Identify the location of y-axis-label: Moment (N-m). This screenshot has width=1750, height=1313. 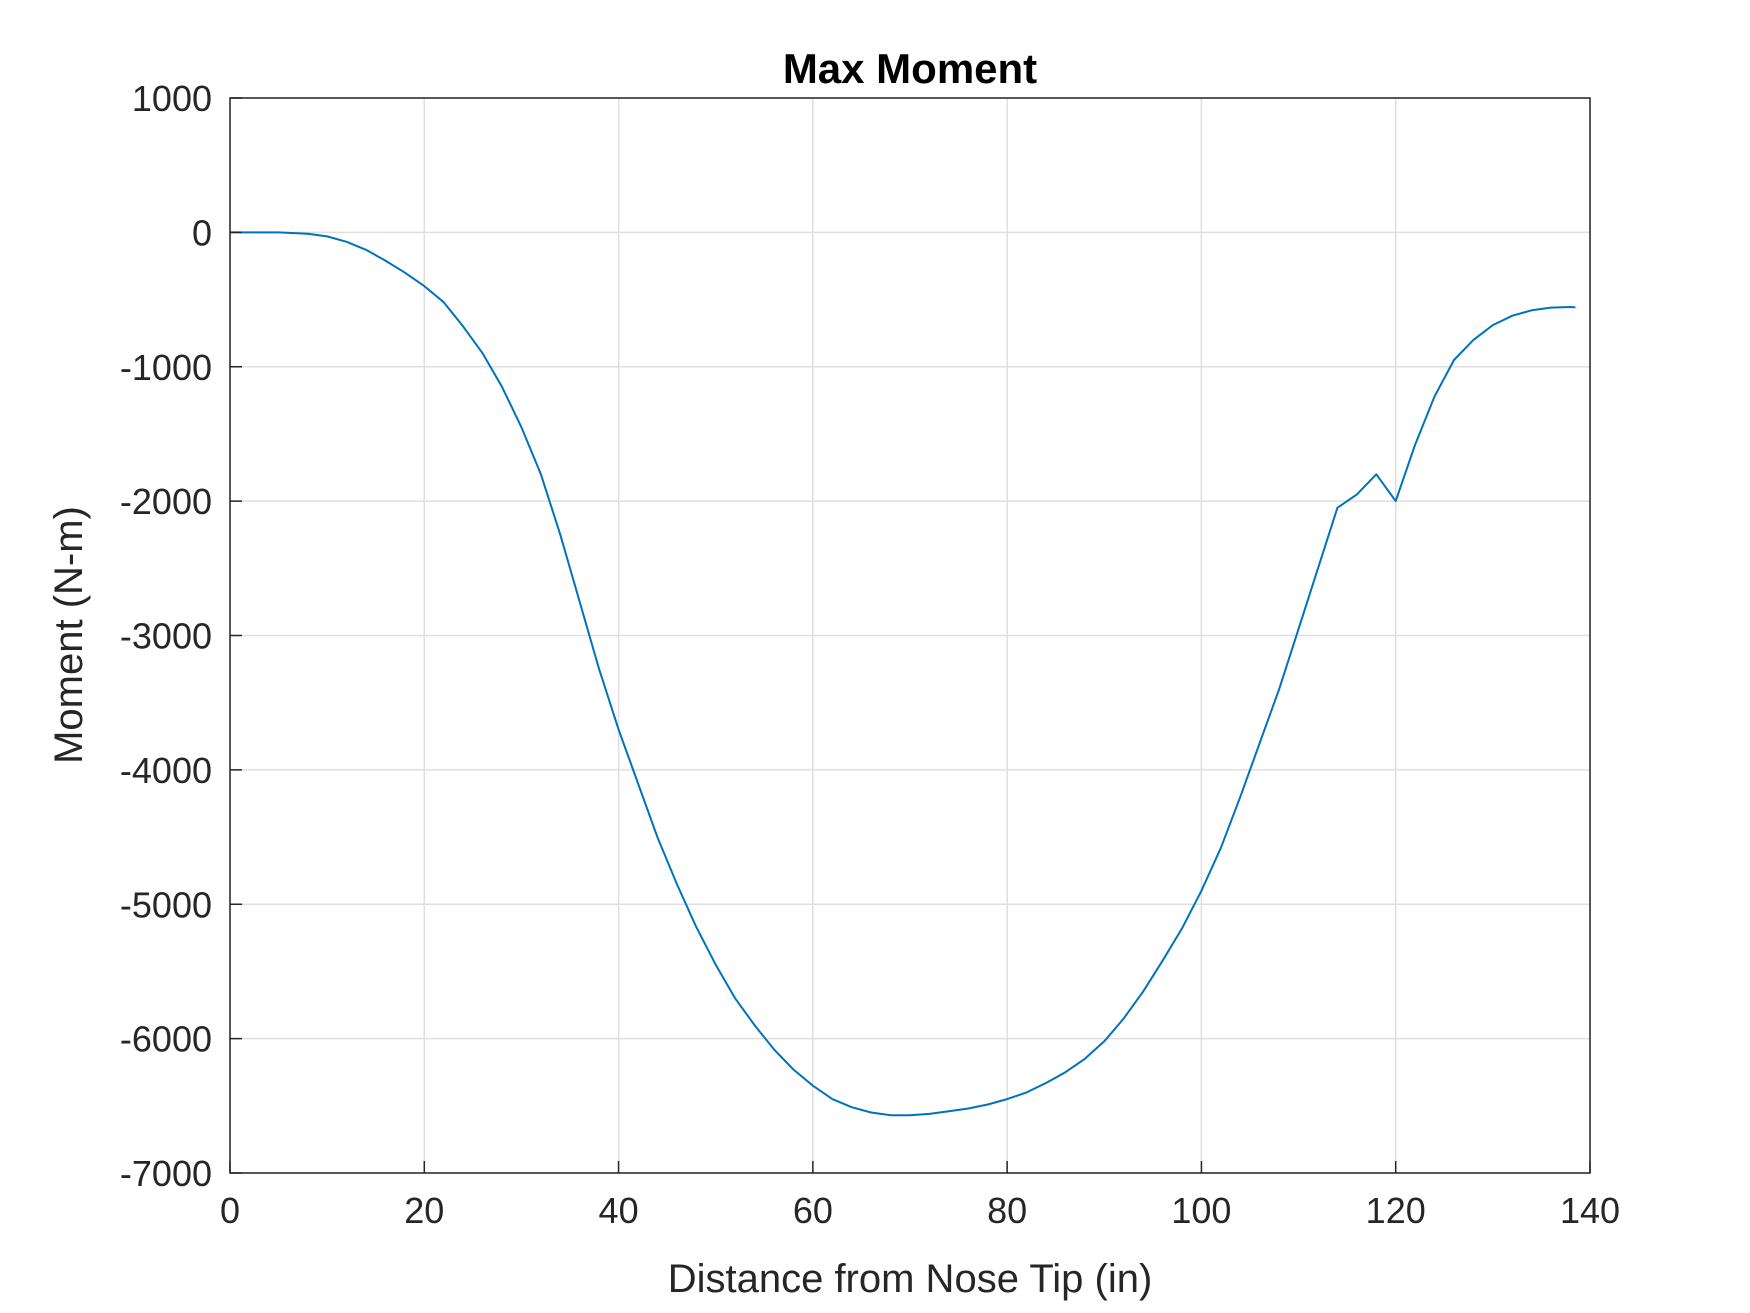
(69, 635).